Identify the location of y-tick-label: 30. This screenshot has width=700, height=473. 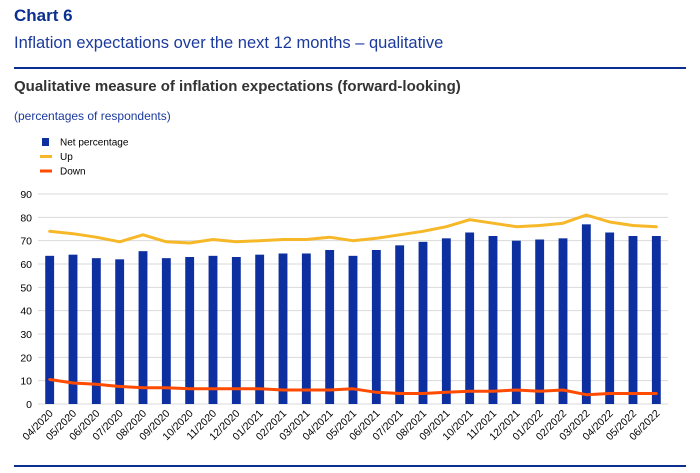
(26, 335).